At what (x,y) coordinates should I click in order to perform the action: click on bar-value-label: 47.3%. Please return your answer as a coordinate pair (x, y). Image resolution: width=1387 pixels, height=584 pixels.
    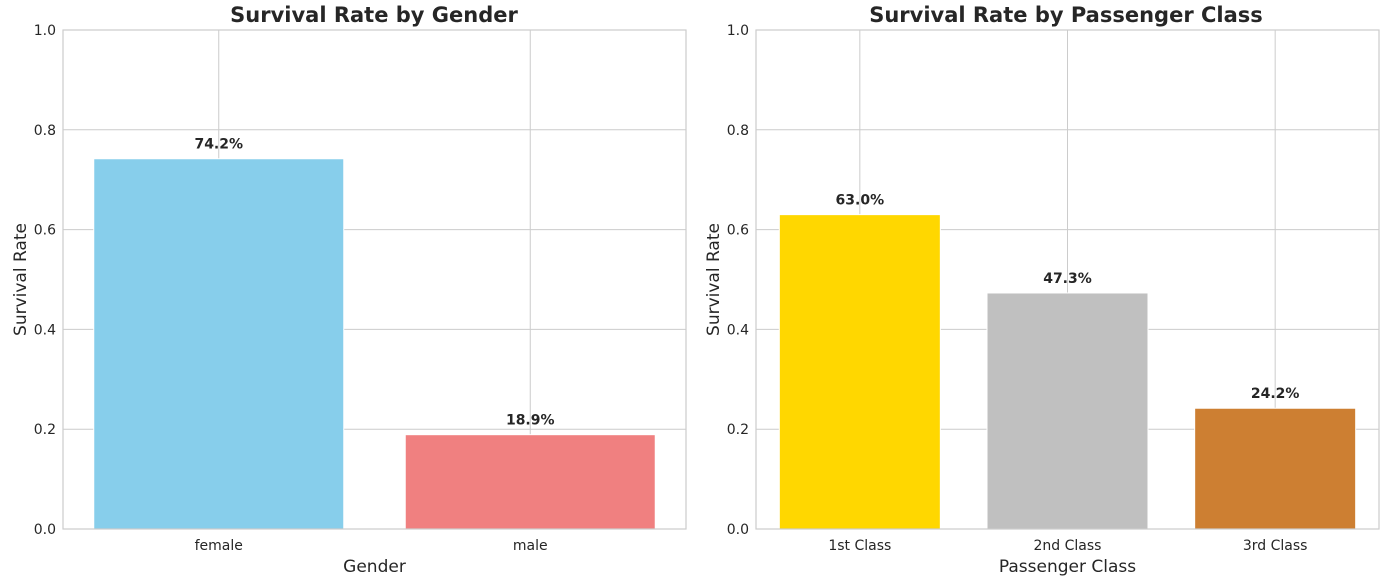
    Looking at the image, I should click on (1067, 279).